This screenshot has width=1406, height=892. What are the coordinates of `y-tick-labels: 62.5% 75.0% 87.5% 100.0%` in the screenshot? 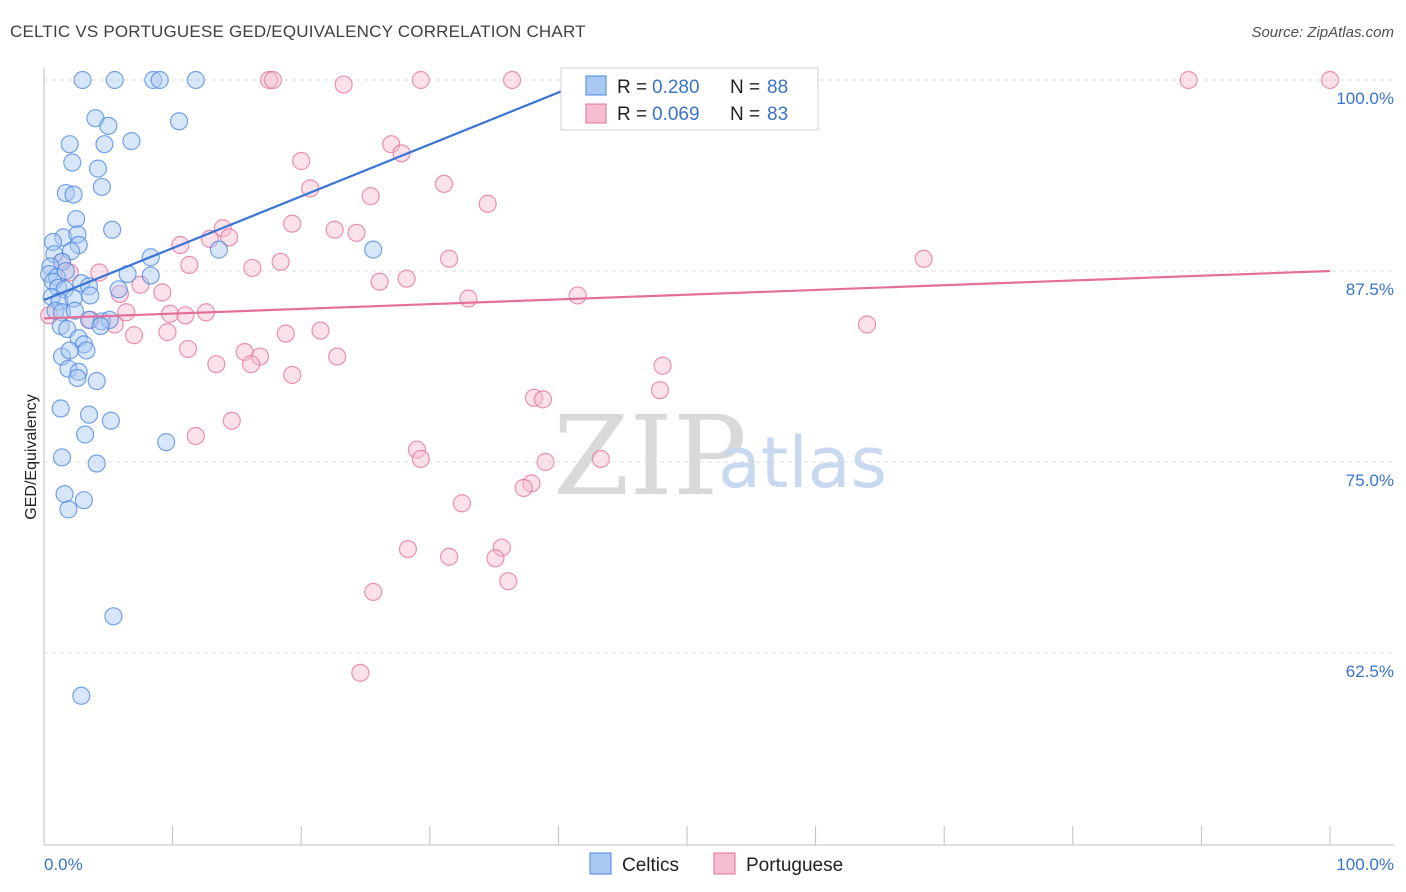 It's located at (1365, 385).